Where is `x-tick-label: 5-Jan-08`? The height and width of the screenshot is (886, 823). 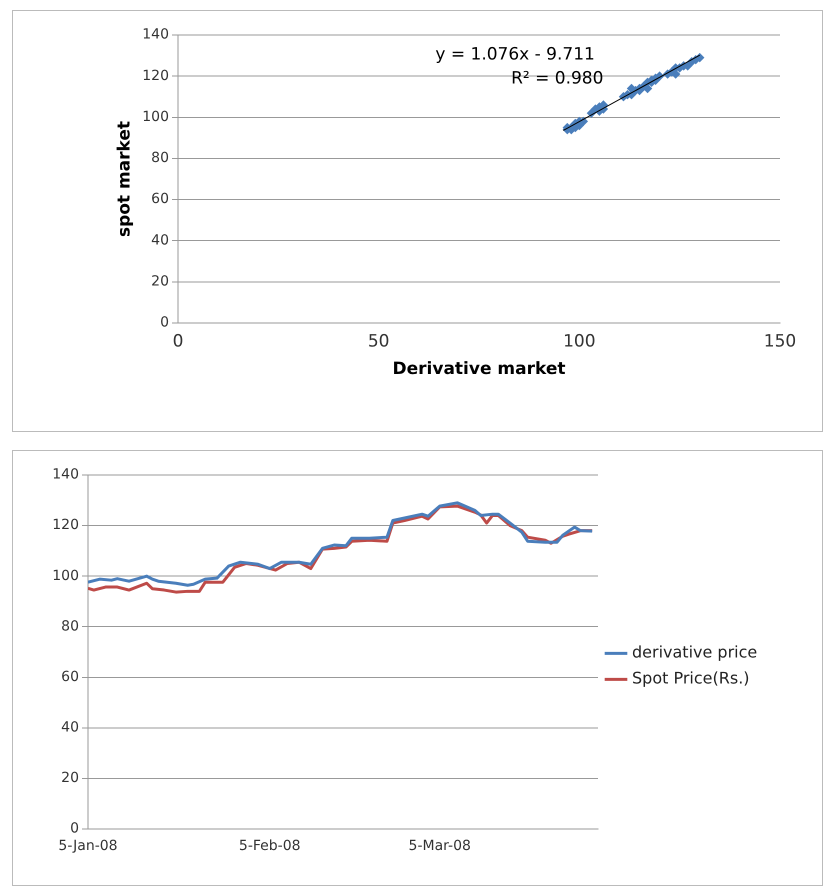
x-tick-label: 5-Jan-08 is located at coordinates (88, 846).